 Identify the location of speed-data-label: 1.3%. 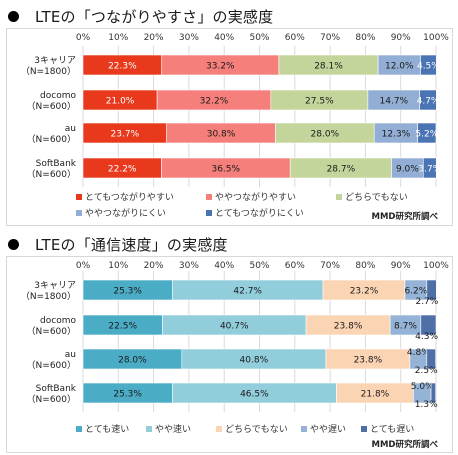
(426, 405).